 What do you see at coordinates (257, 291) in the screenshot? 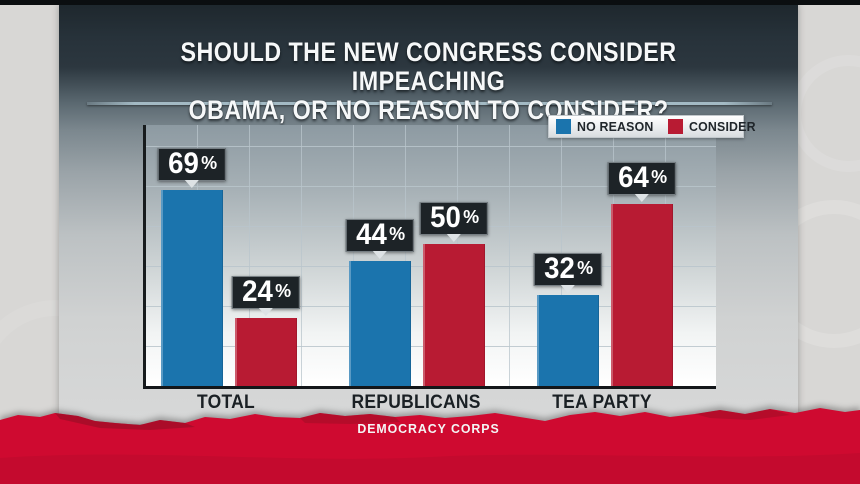
I see `value-number: 24` at bounding box center [257, 291].